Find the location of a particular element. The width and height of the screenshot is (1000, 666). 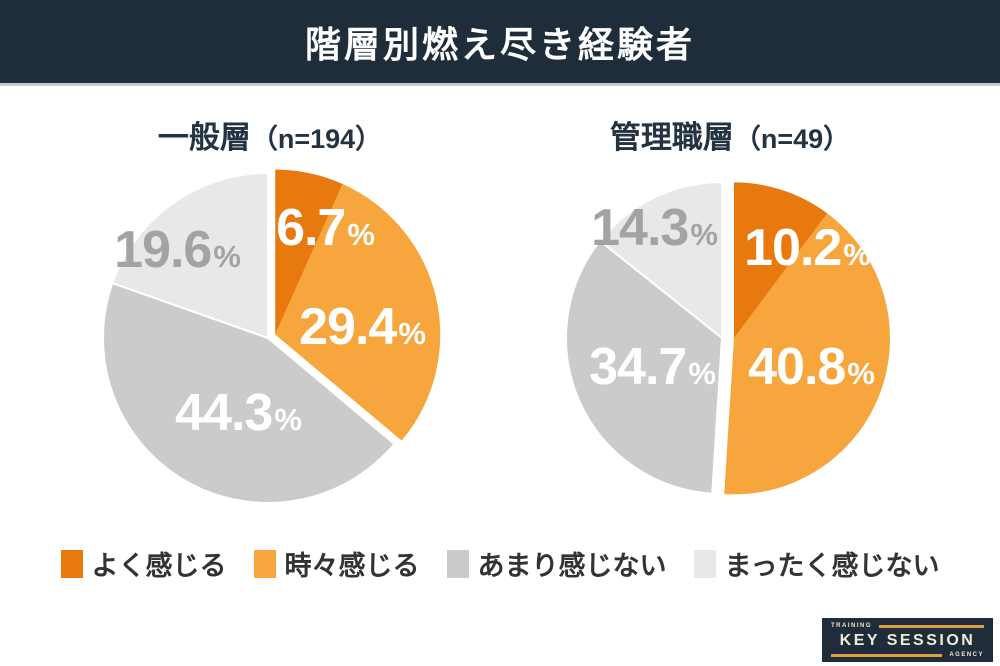

logo-top-row: TRAINING is located at coordinates (907, 626).